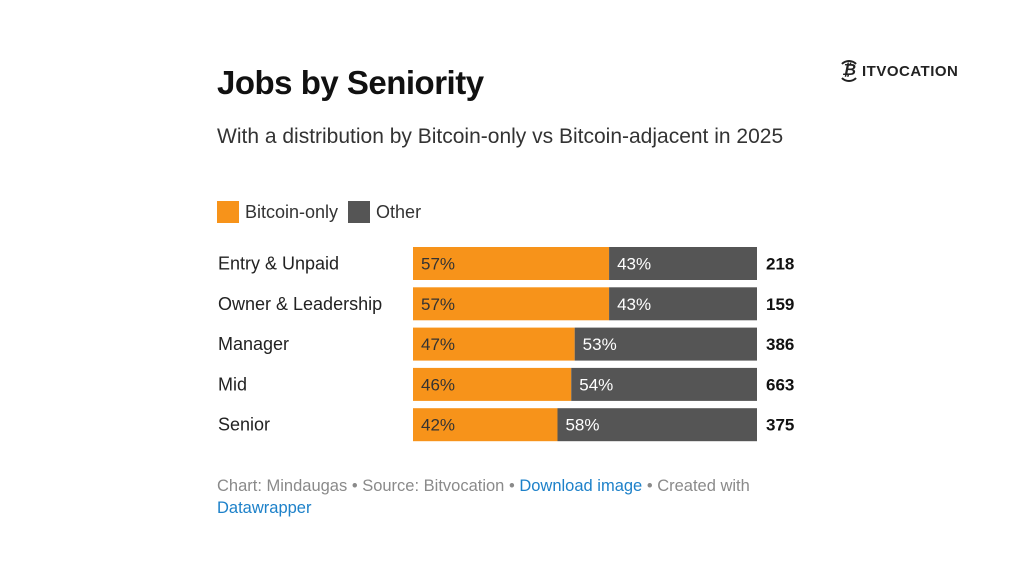  What do you see at coordinates (350, 82) in the screenshot?
I see `chart-title: Jobs by Seniority` at bounding box center [350, 82].